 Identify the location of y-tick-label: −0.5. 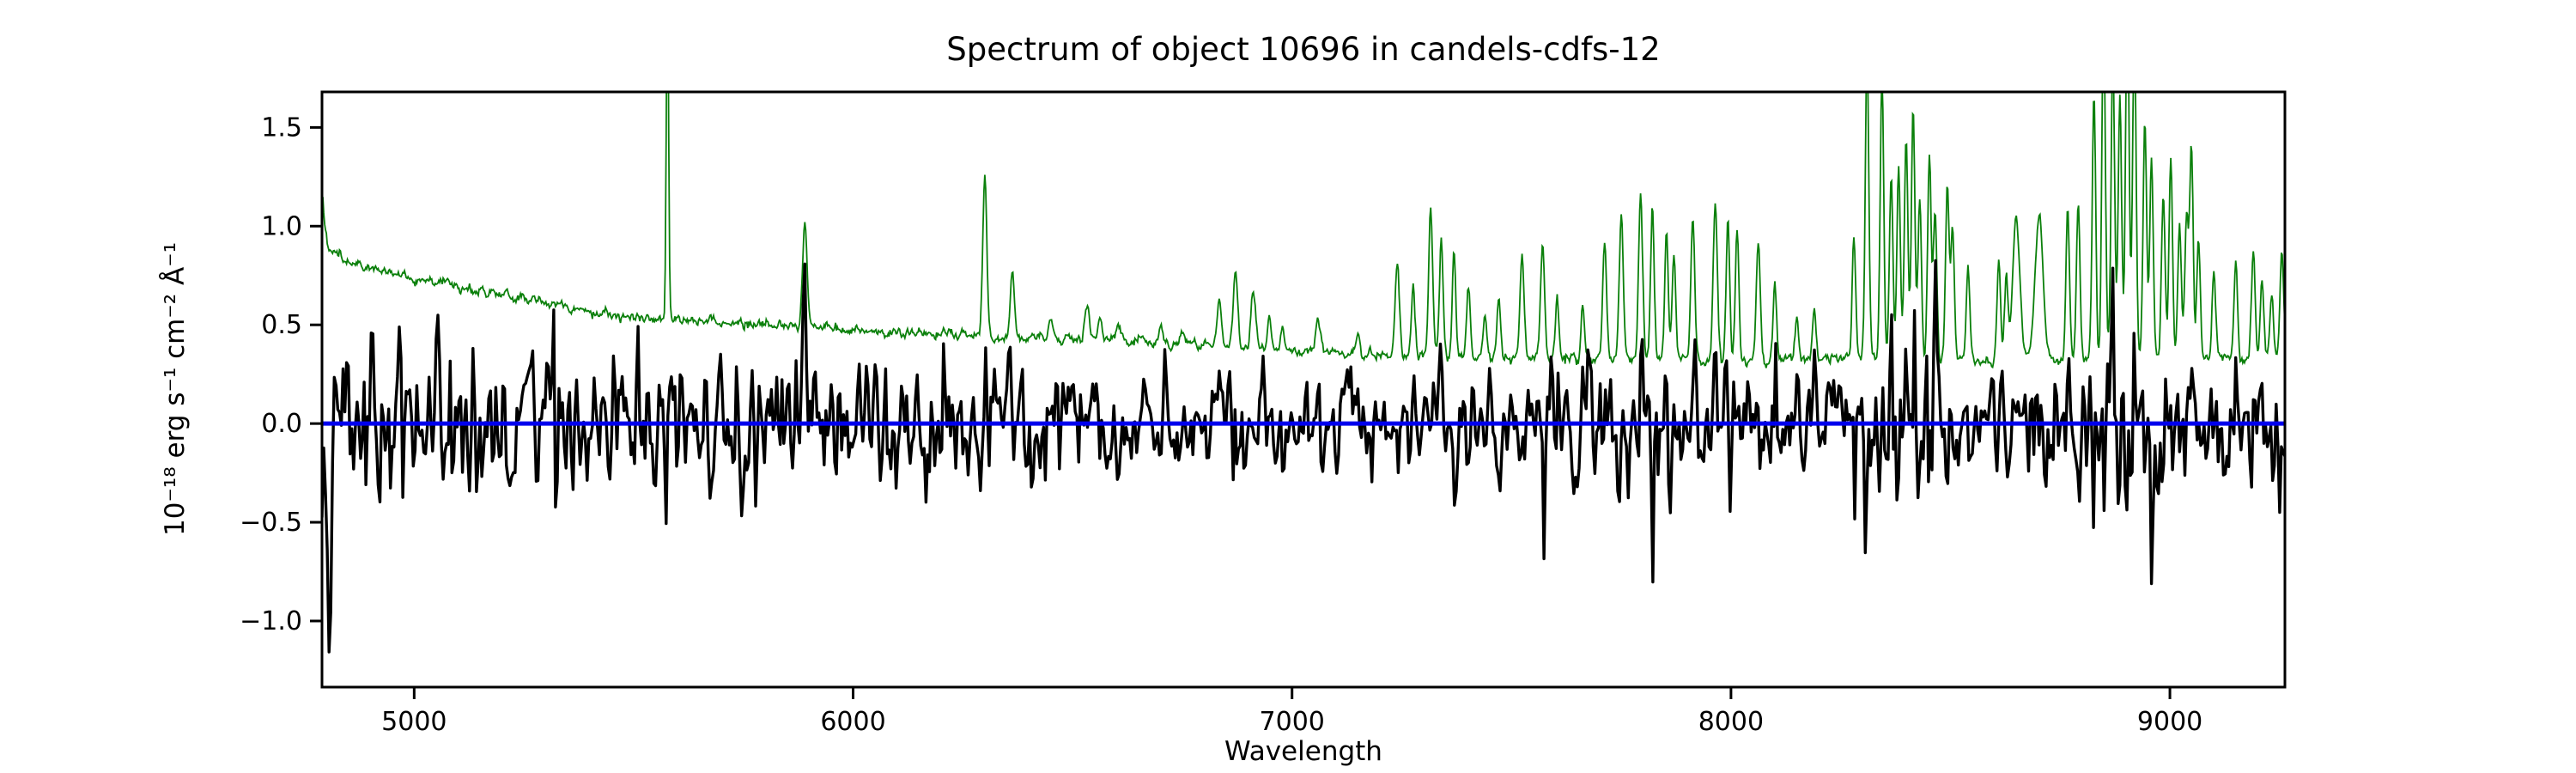
(271, 523).